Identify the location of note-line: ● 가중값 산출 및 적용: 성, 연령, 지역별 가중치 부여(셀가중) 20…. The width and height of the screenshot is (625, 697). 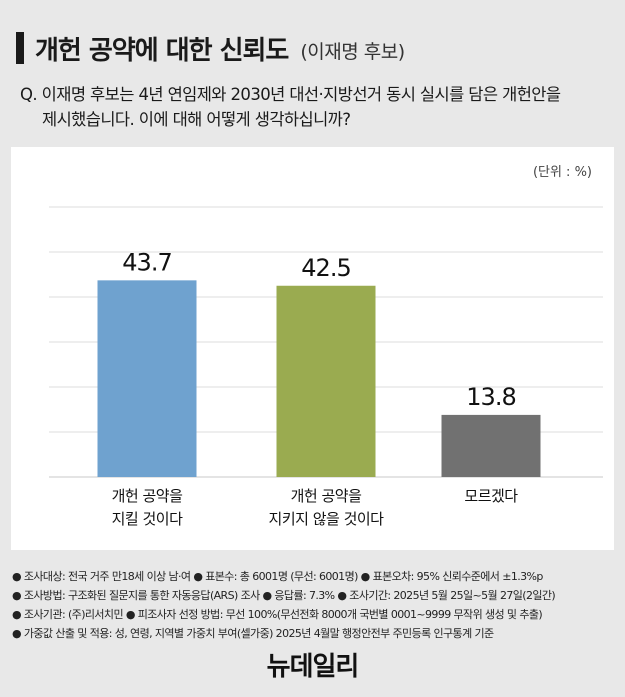
(253, 633).